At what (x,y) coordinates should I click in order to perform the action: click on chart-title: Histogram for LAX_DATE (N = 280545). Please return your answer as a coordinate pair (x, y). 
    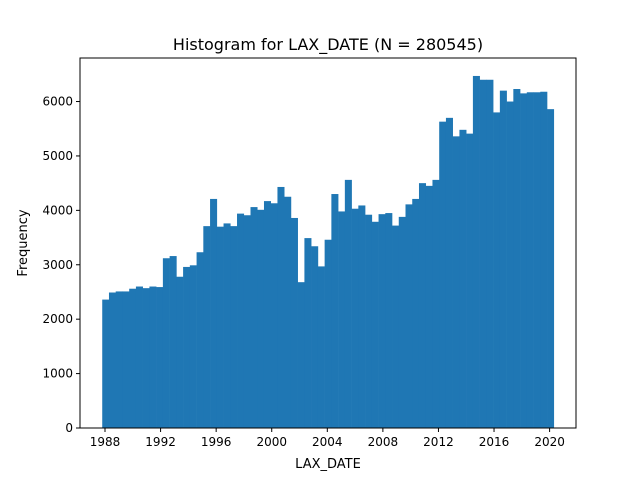
    Looking at the image, I should click on (328, 45).